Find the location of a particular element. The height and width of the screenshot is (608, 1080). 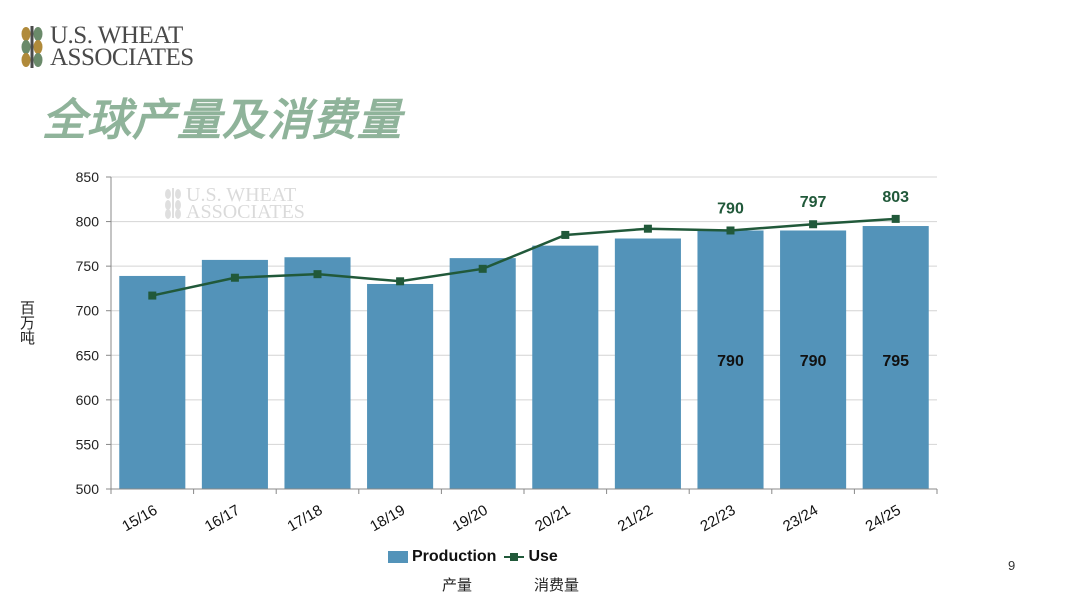

logo-line1: U.S. WHEAT is located at coordinates (116, 35).